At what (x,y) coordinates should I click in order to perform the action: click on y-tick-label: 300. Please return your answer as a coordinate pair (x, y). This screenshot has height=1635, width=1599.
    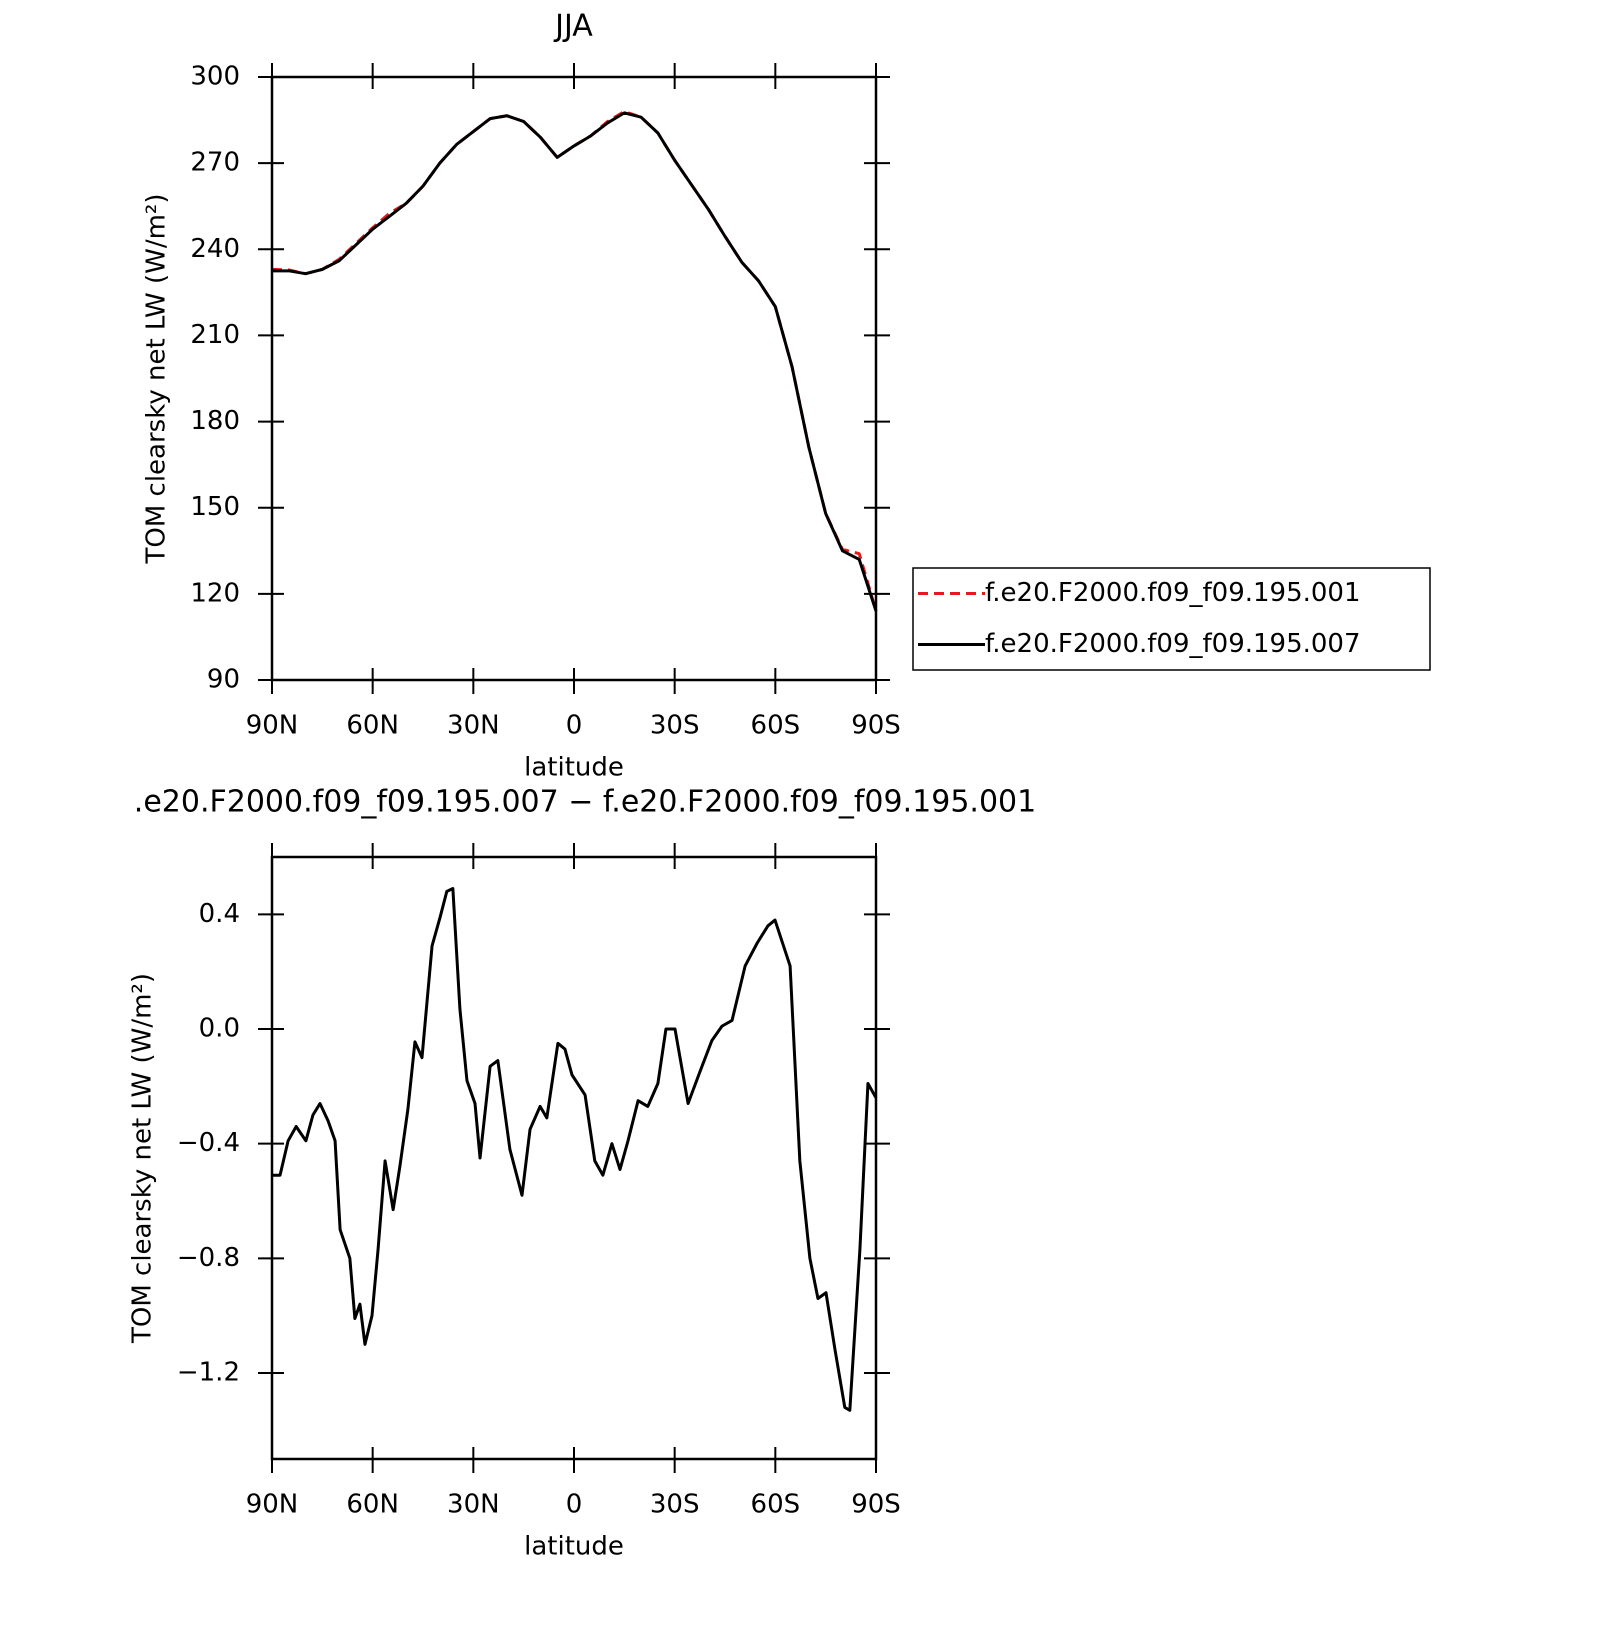
    Looking at the image, I should click on (215, 77).